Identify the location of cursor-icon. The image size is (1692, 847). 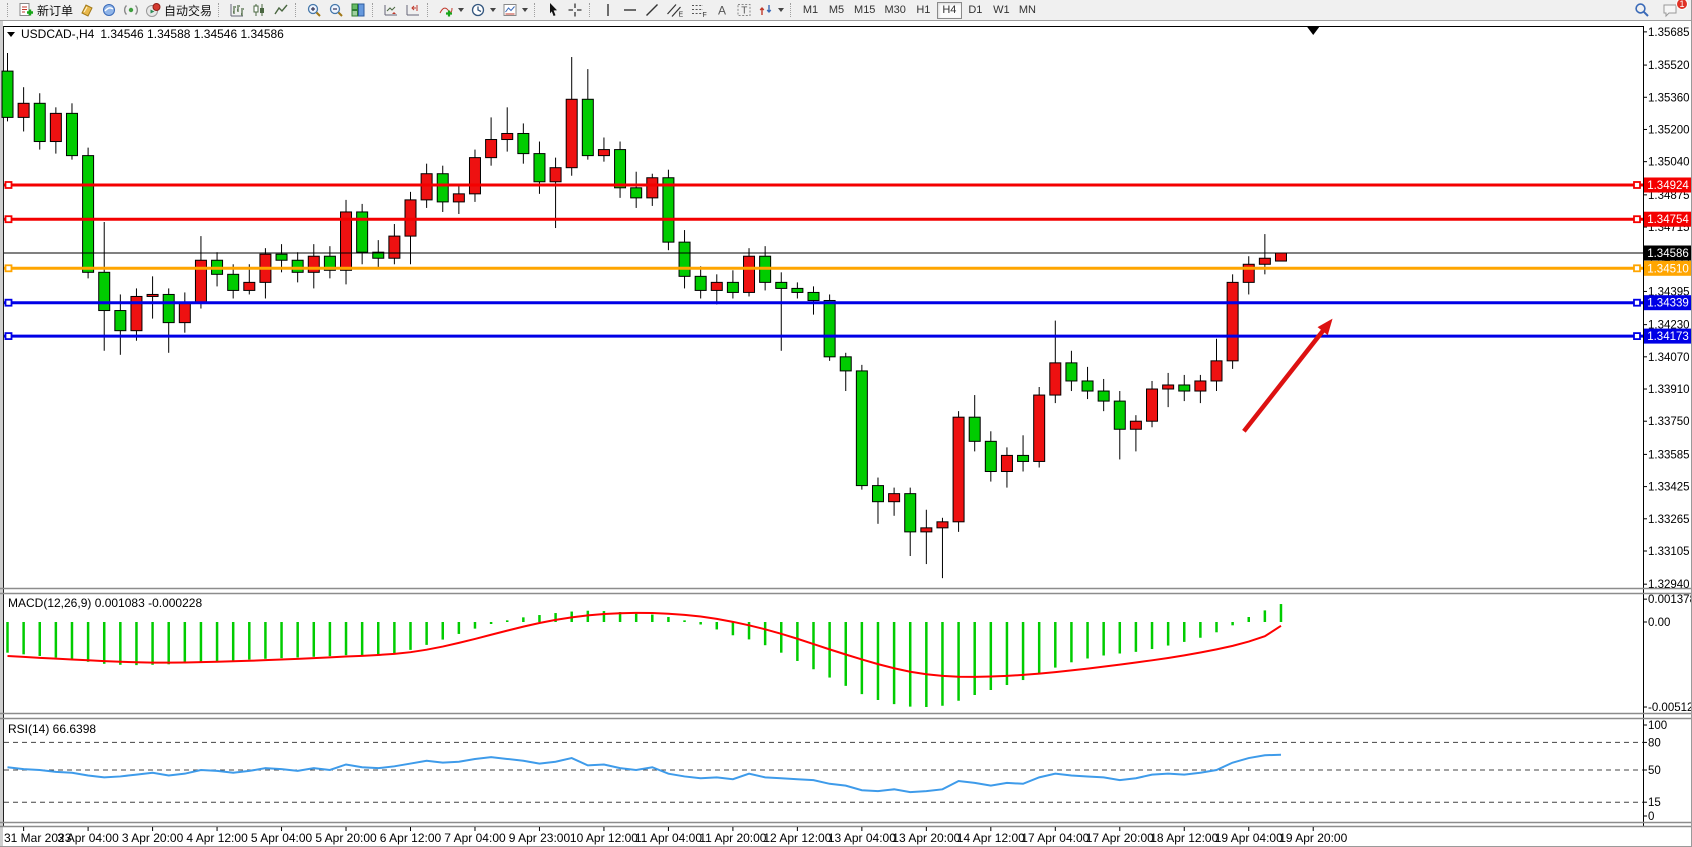
(554, 9).